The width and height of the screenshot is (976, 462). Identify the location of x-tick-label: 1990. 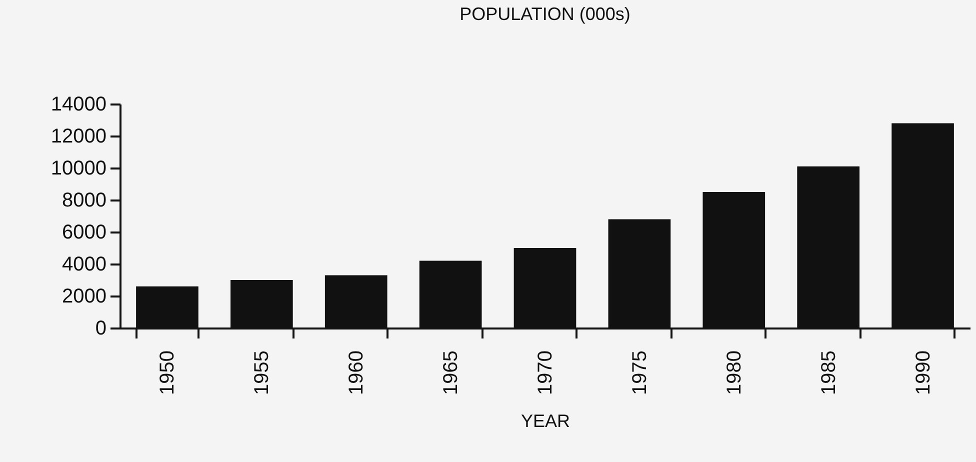
(923, 372).